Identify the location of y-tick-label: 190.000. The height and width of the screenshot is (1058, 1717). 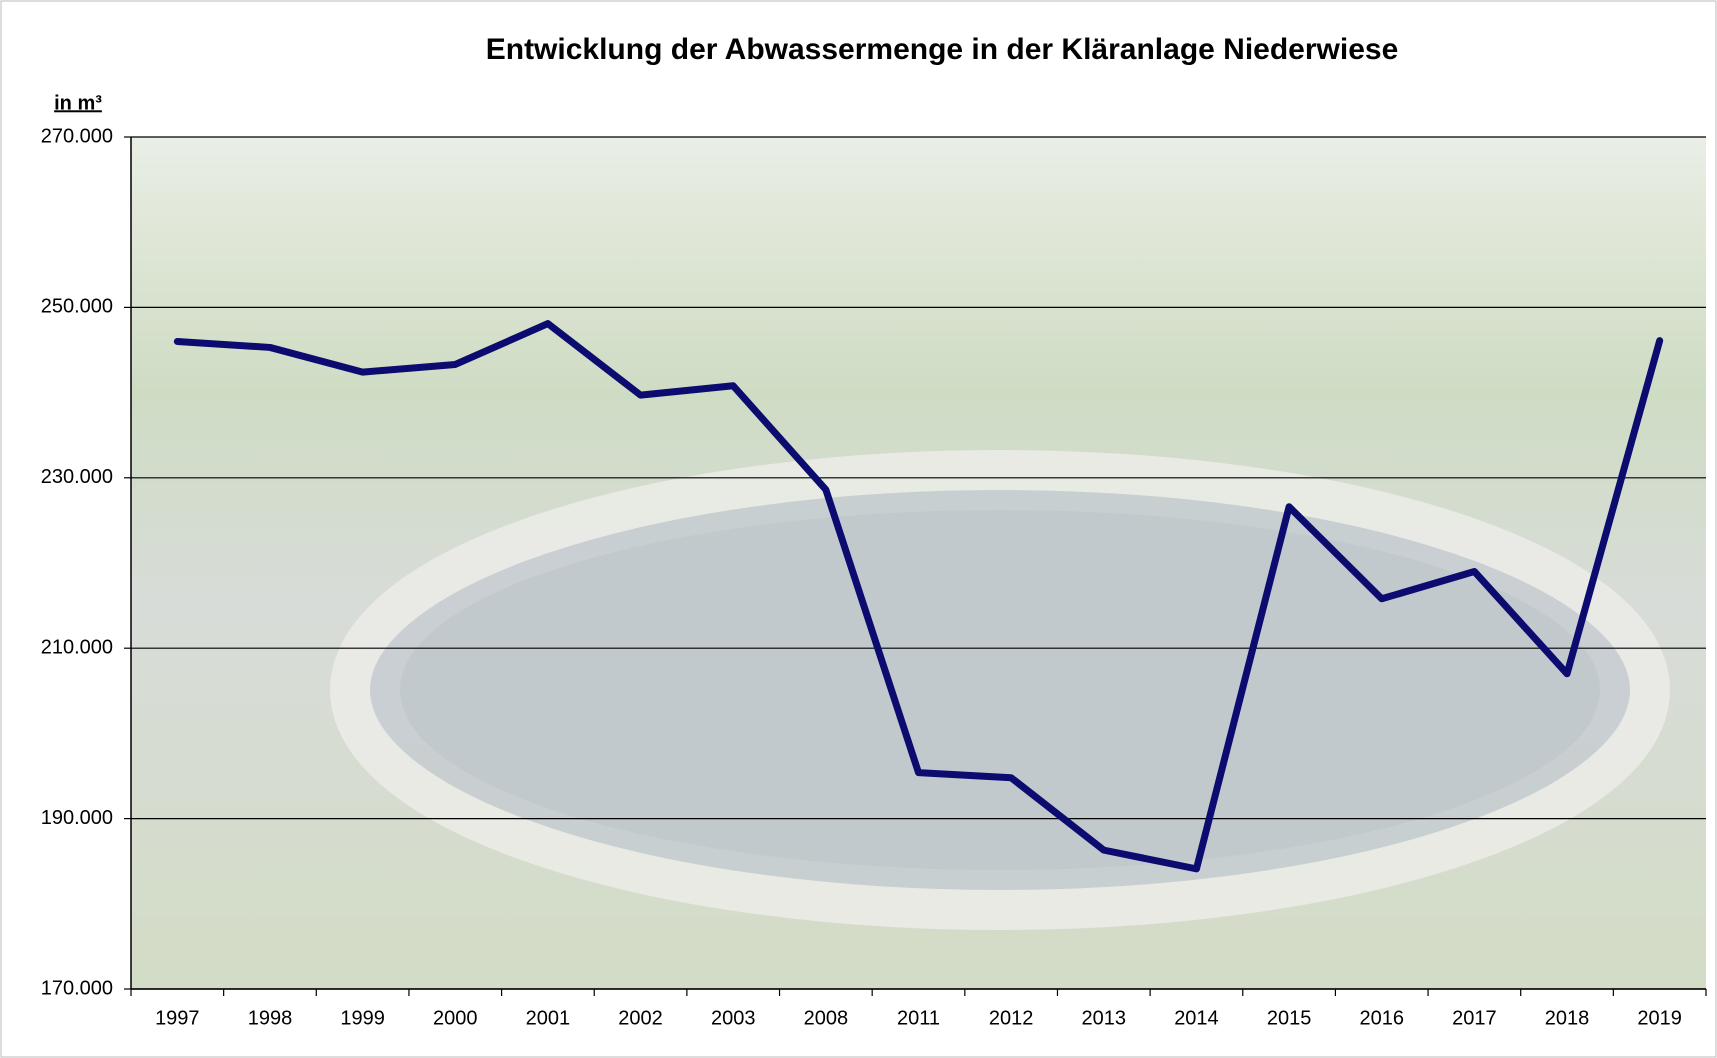
(77, 818).